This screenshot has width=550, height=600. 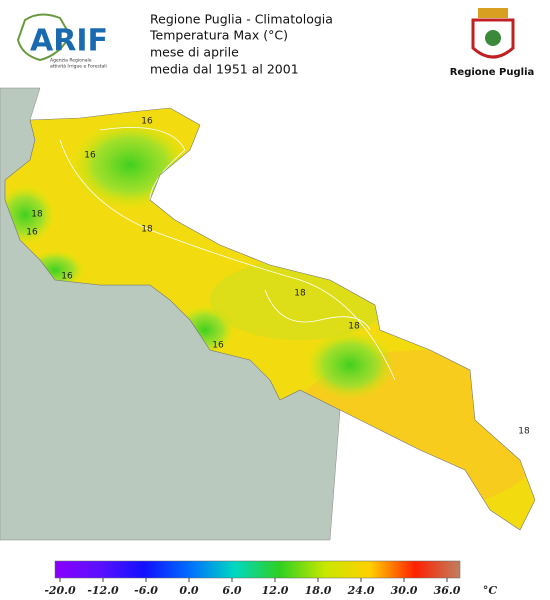 What do you see at coordinates (350, 365) in the screenshot?
I see `field-cool` at bounding box center [350, 365].